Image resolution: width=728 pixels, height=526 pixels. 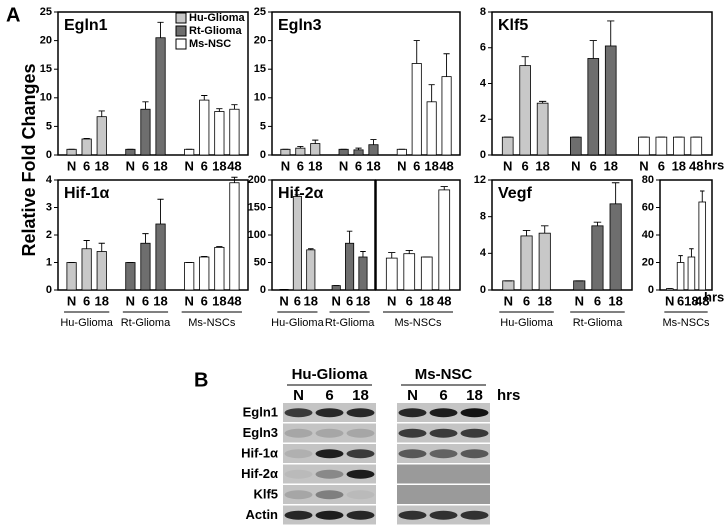 What do you see at coordinates (300, 25) in the screenshot?
I see `chart-title: Egln3` at bounding box center [300, 25].